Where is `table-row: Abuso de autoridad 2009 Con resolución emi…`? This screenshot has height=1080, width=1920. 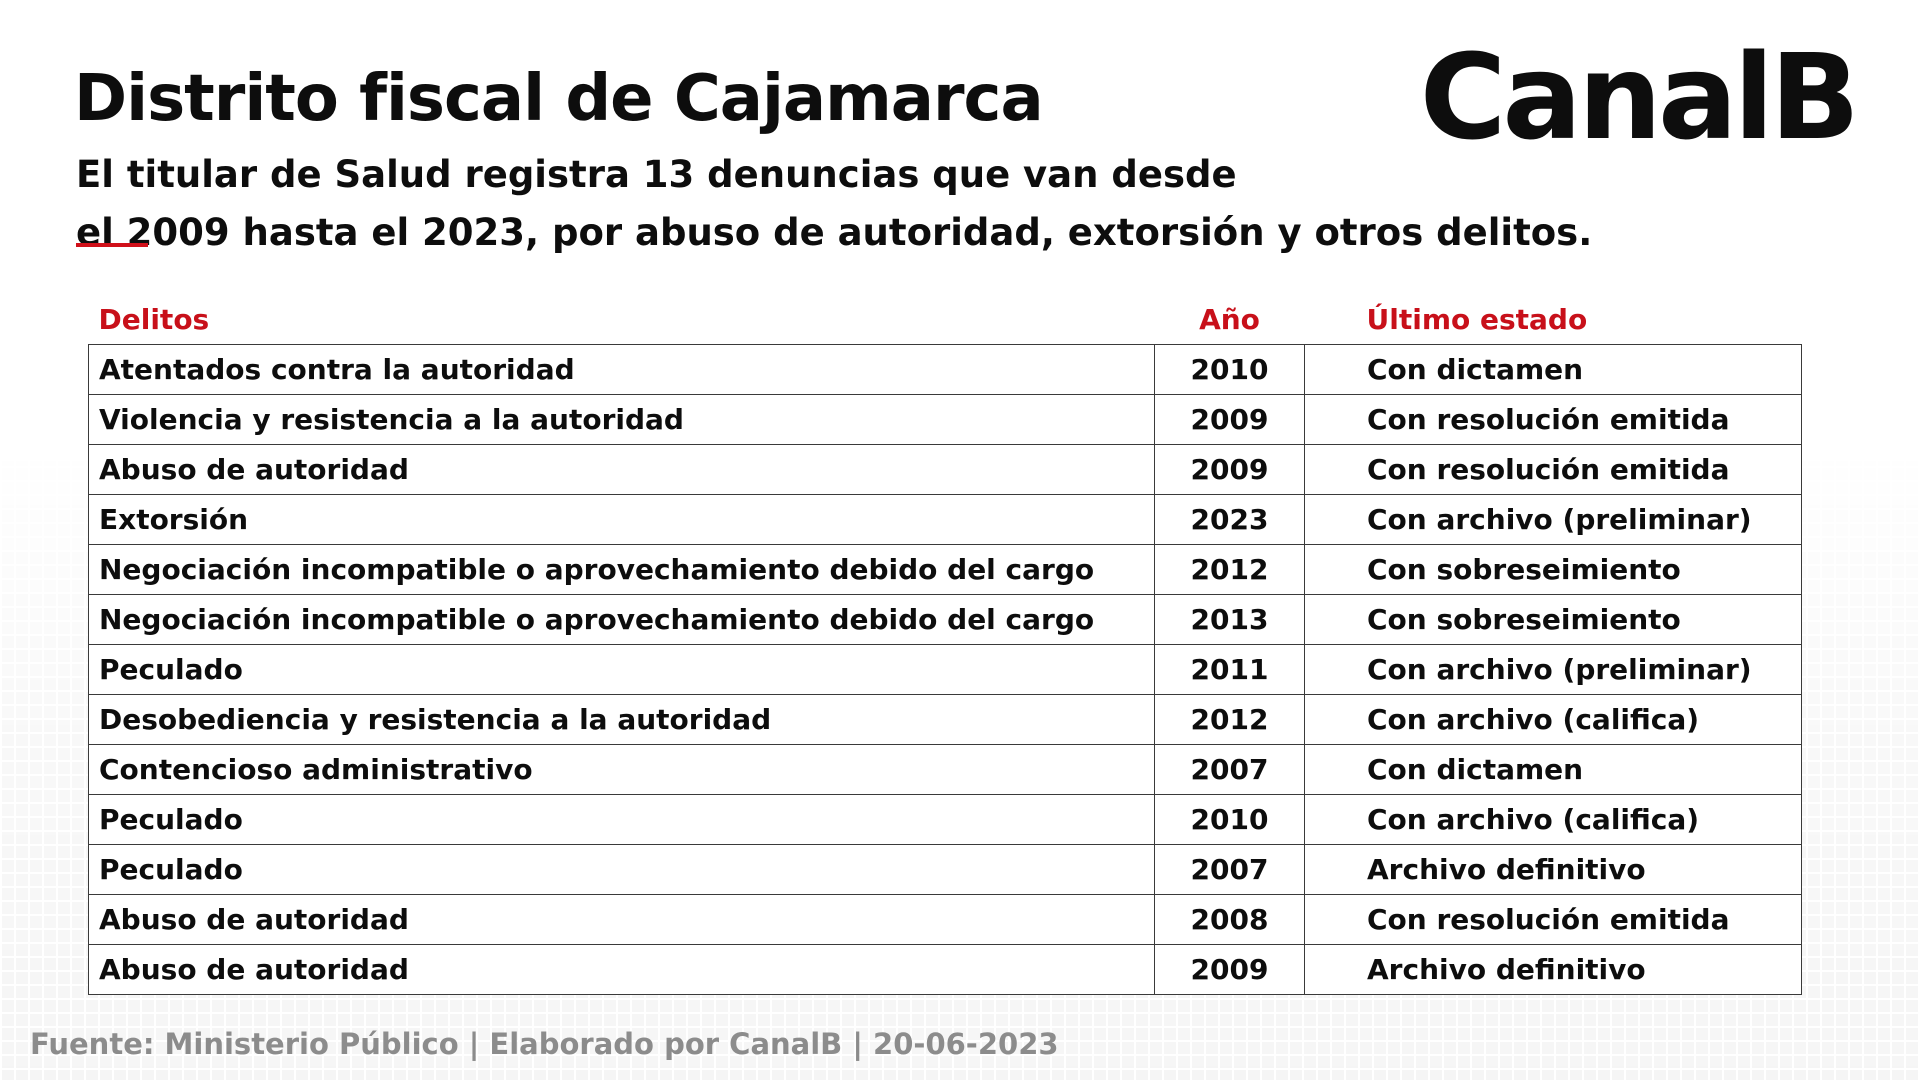 table-row: Abuso de autoridad 2009 Con resolución emi… is located at coordinates (945, 469).